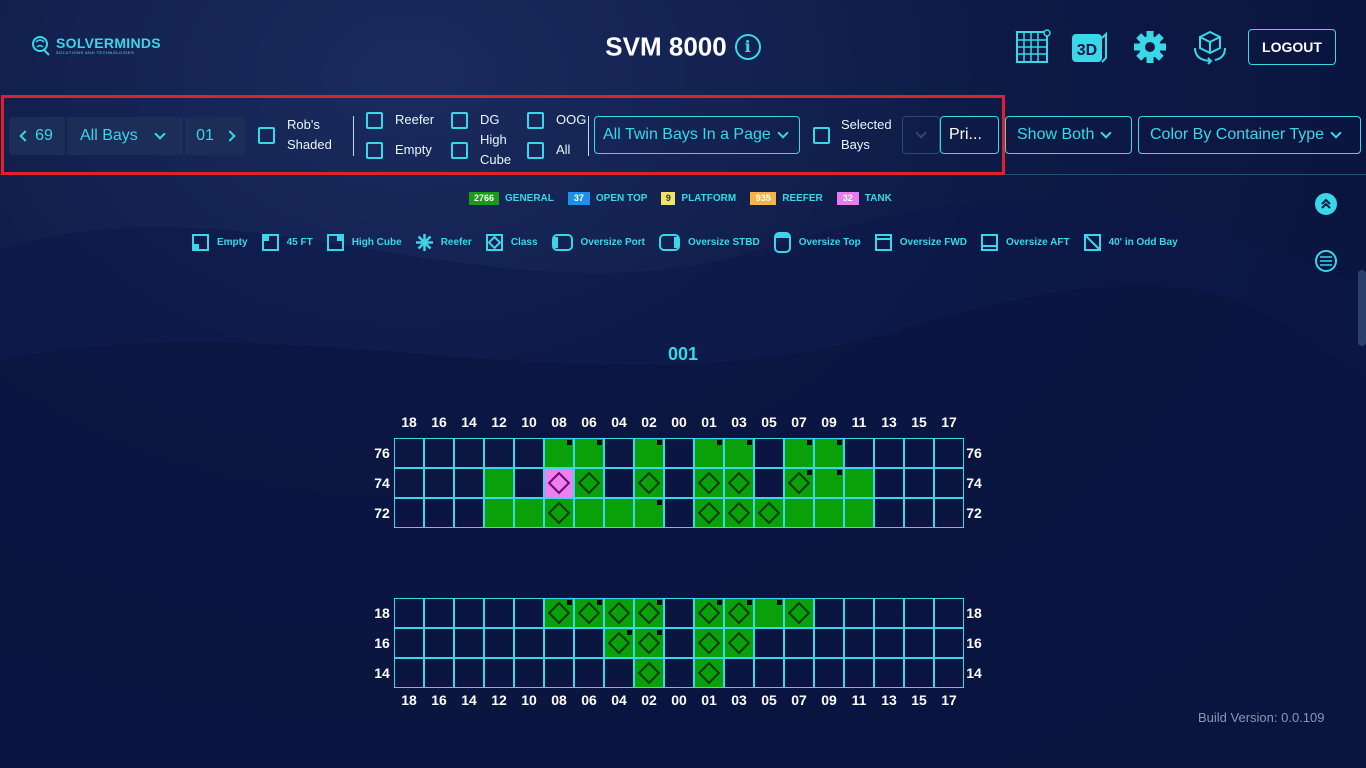 This screenshot has width=1366, height=768. Describe the element at coordinates (266, 135) in the screenshot. I see `robs-shaded-checkbox` at that location.